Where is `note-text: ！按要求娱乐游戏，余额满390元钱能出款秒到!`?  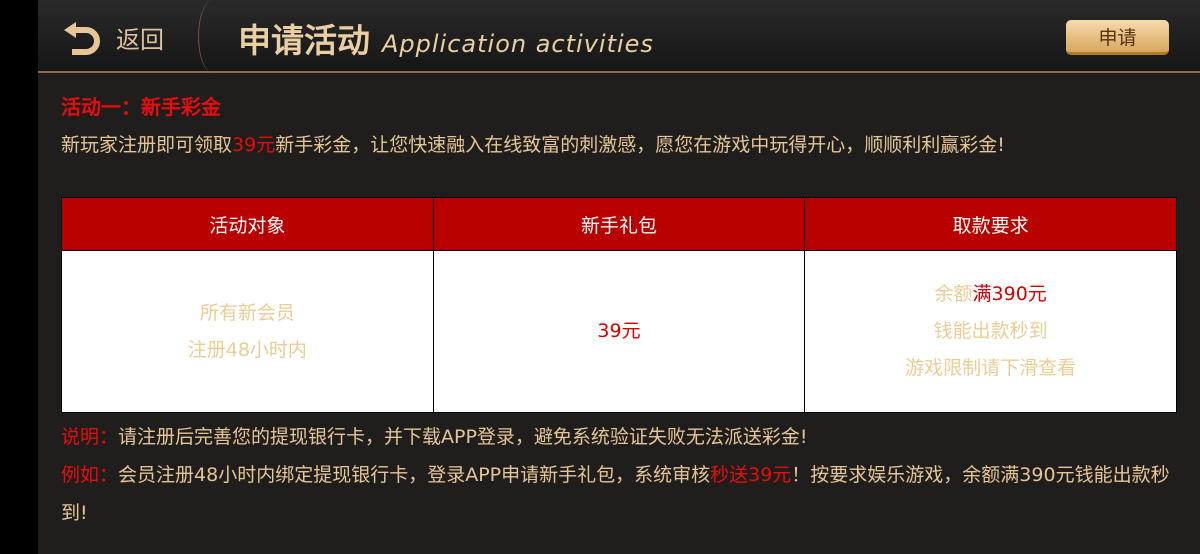 note-text: ！按要求娱乐游戏，余额满390元钱能出款秒到! is located at coordinates (615, 494).